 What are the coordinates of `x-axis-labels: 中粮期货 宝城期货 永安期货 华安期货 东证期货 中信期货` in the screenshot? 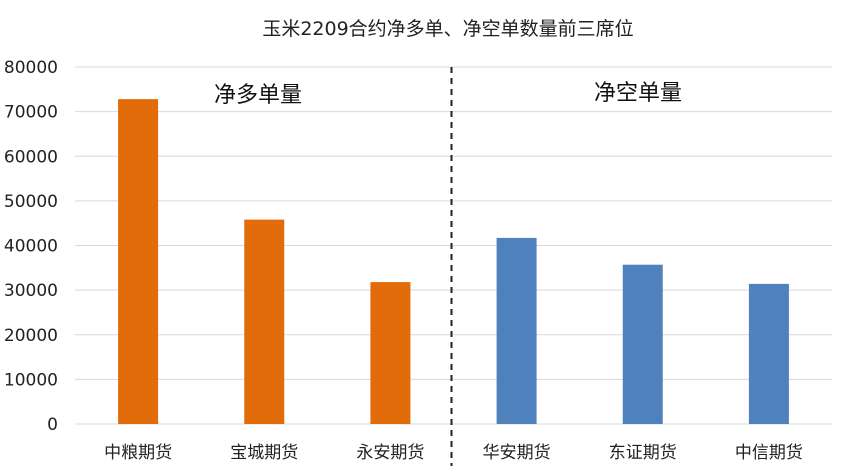 It's located at (453, 453).